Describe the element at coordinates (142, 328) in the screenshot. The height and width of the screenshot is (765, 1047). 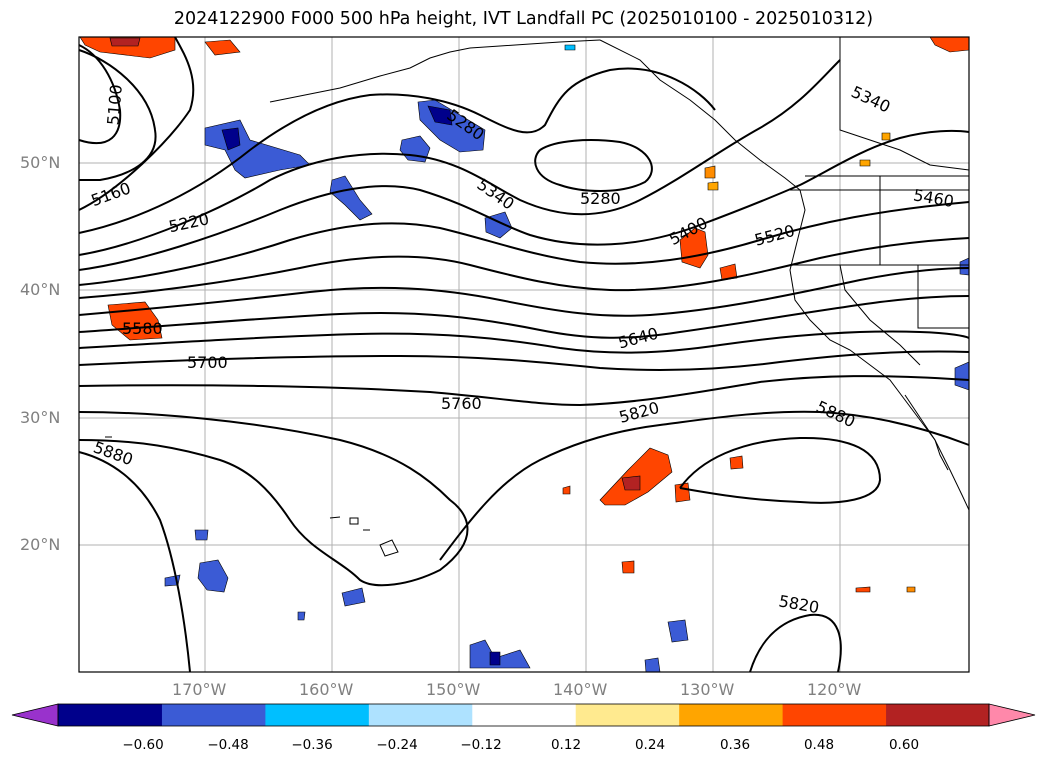
I see `contour-label: 5580` at that location.